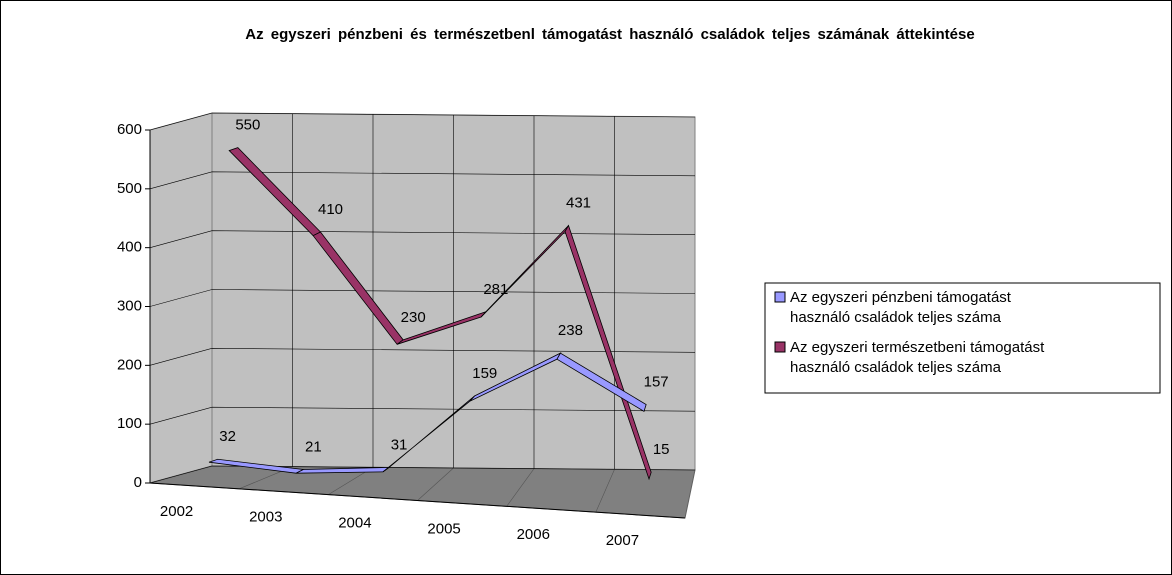 The image size is (1172, 575). Describe the element at coordinates (962, 338) in the screenshot. I see `legend-box` at that location.